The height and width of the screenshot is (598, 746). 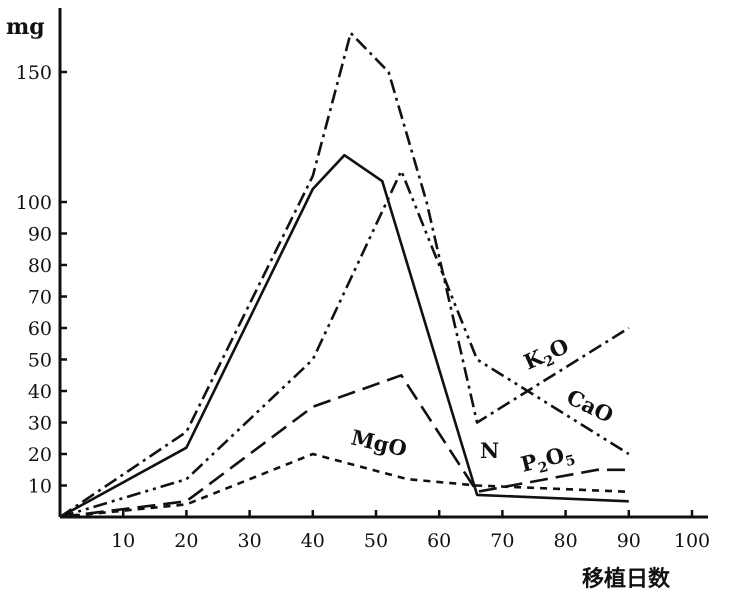 What do you see at coordinates (25, 27) in the screenshot?
I see `y-axis-unit-label: mg` at bounding box center [25, 27].